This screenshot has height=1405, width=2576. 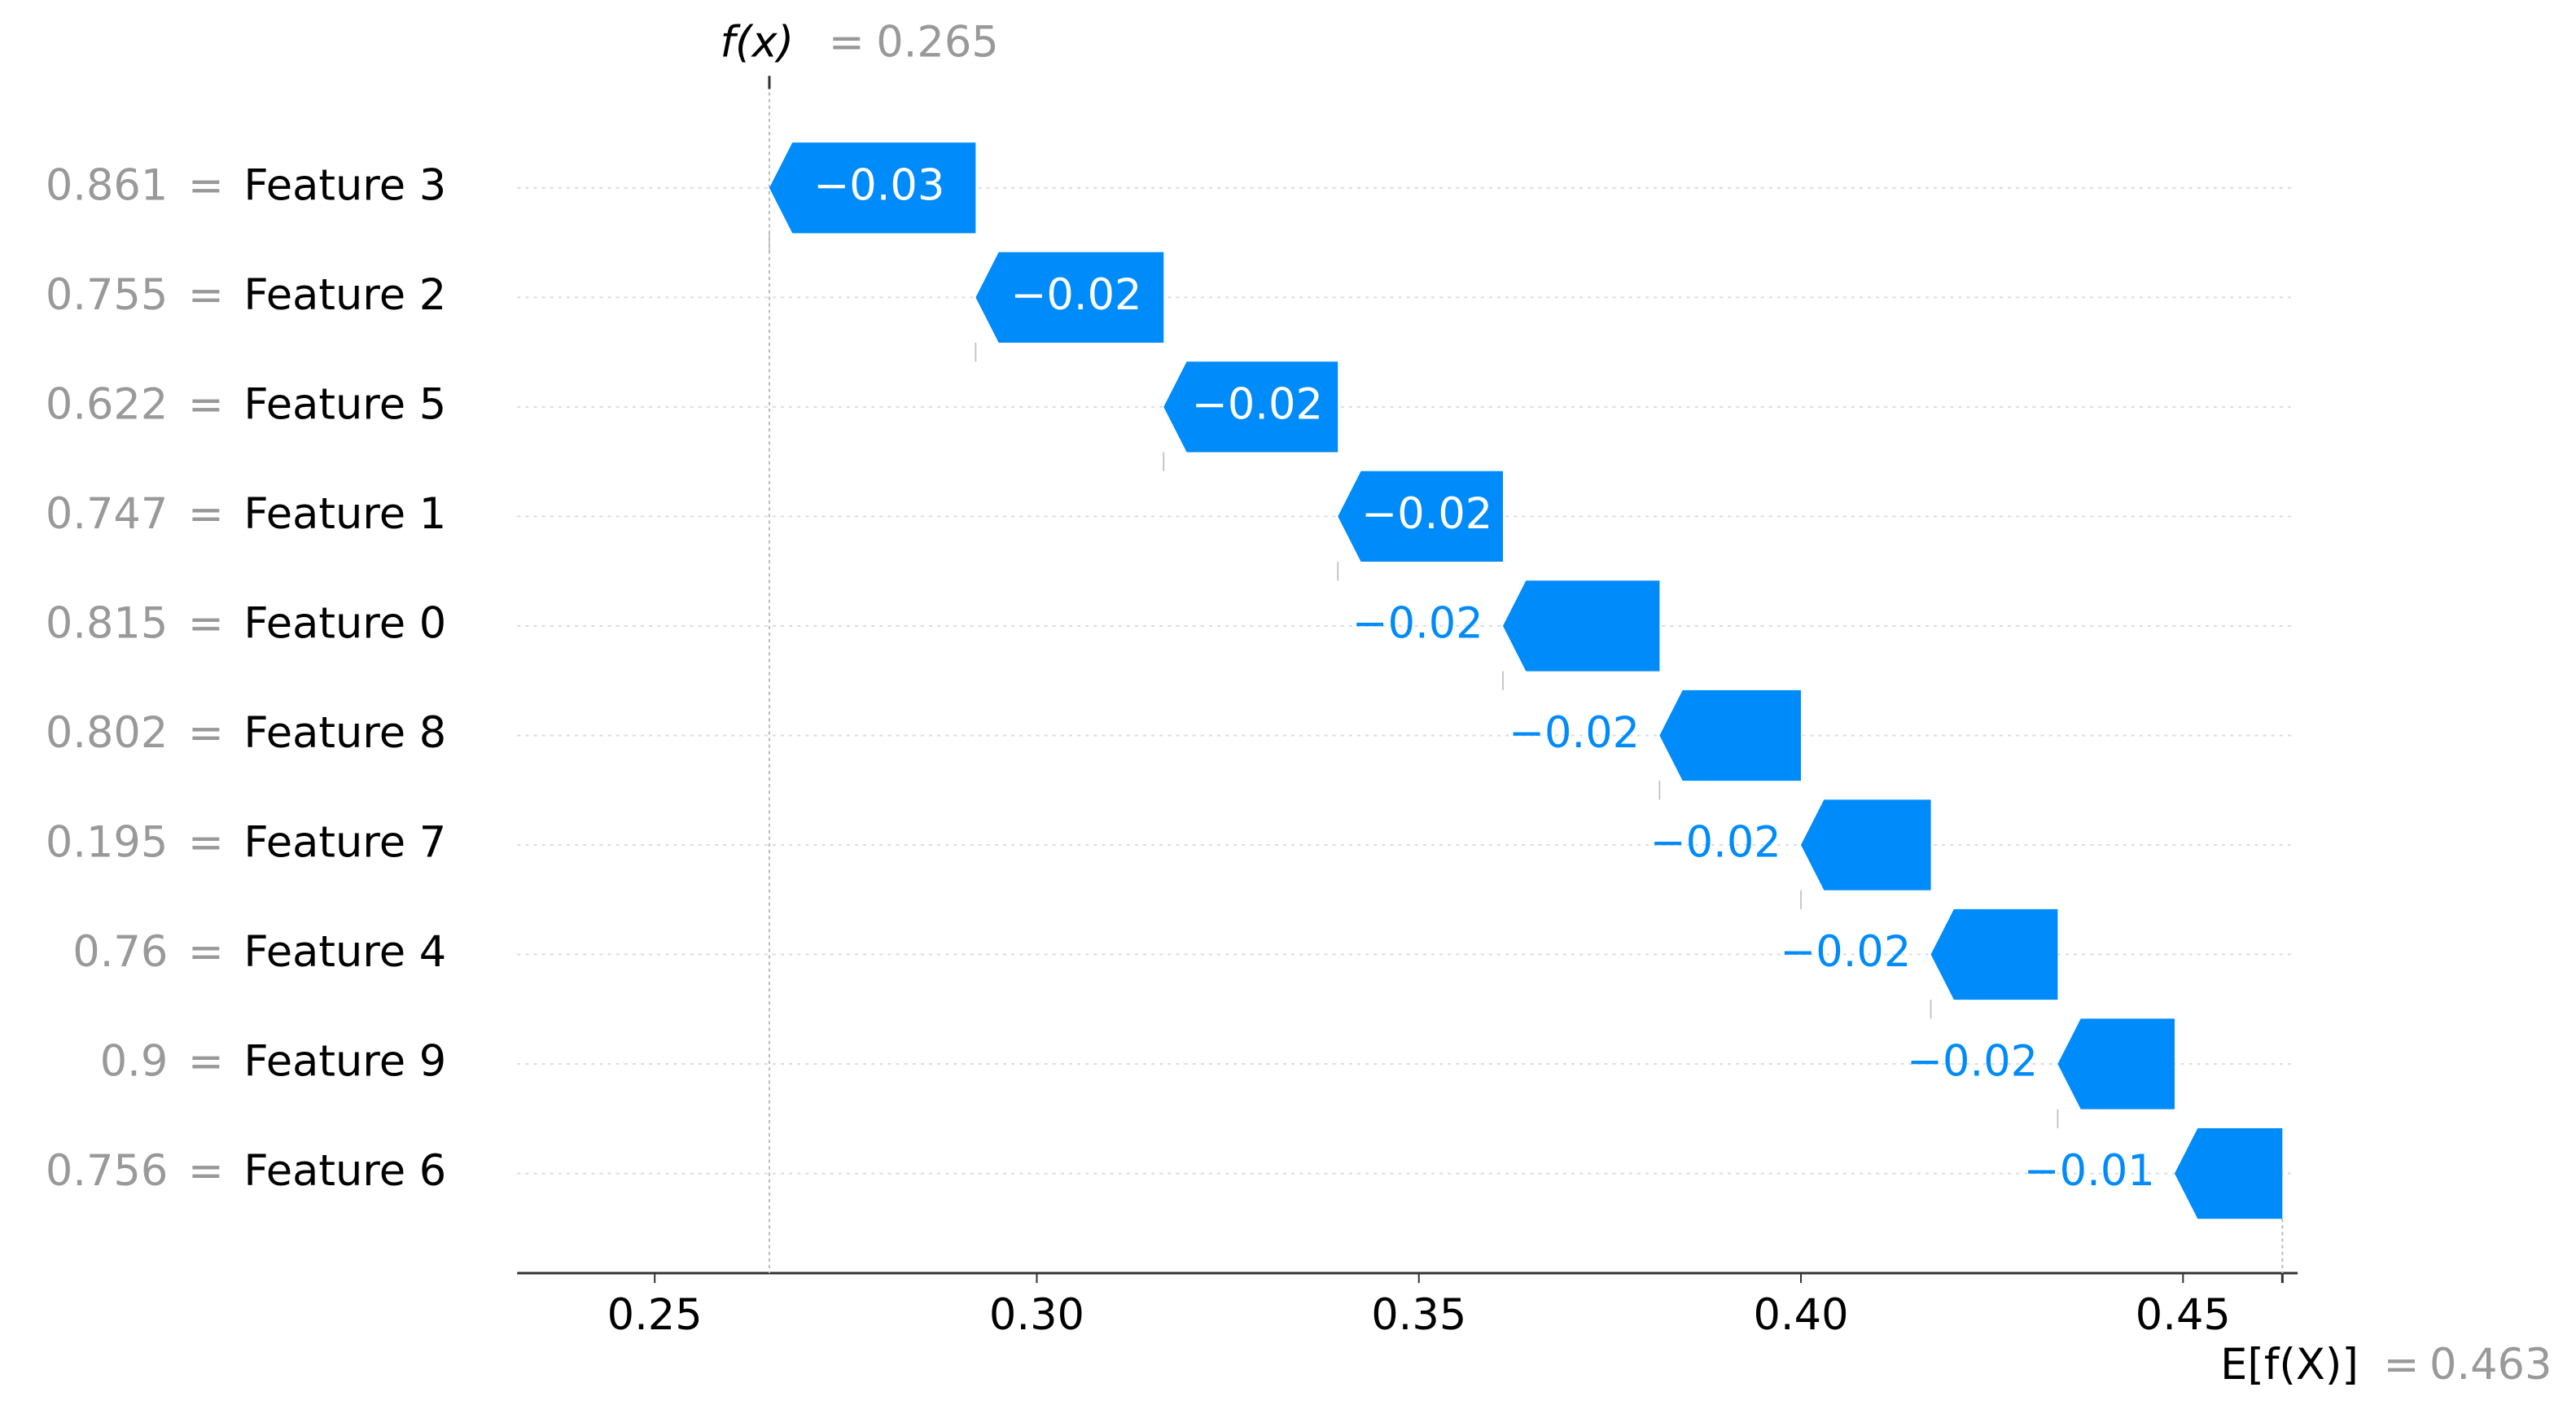 What do you see at coordinates (120, 952) in the screenshot?
I see `feature-value: 0.76` at bounding box center [120, 952].